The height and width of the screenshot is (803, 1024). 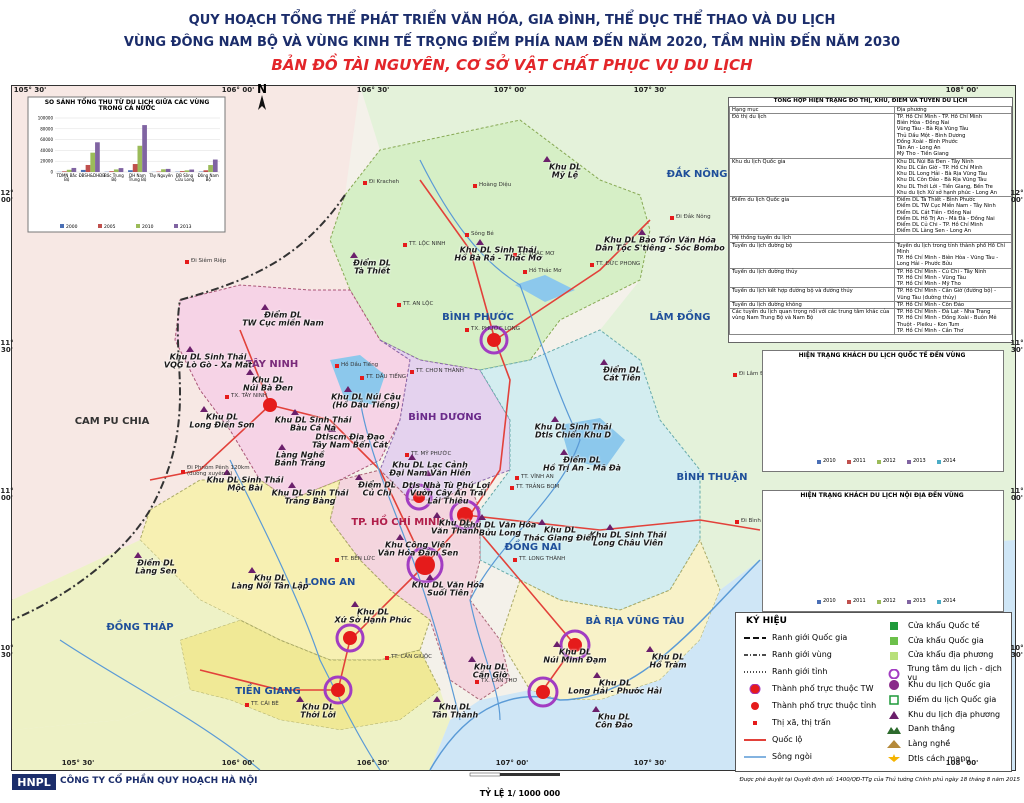 What do you see at coordinates (812, 305) in the screenshot?
I see `table-cell: Tuyến du lịch đường không` at bounding box center [812, 305].